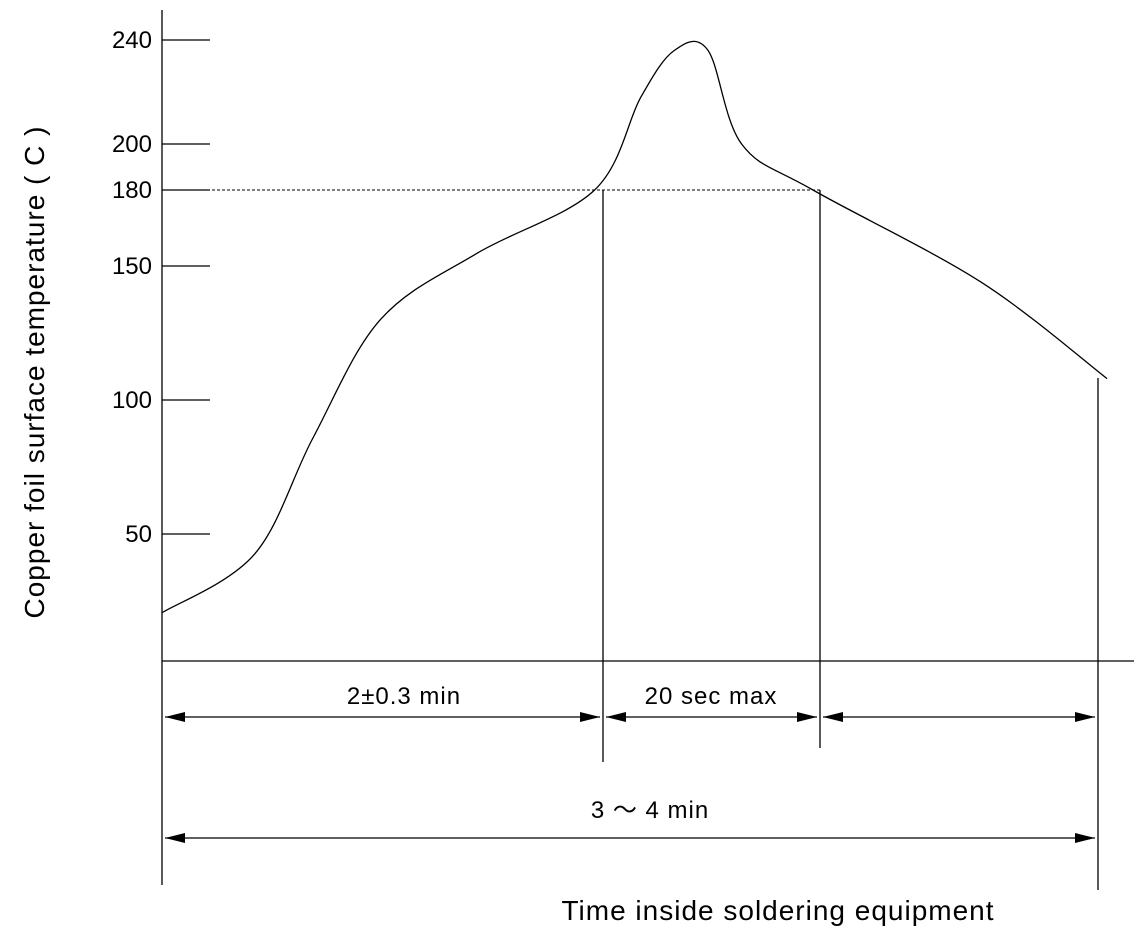 Image resolution: width=1134 pixels, height=935 pixels. I want to click on y-tick-label: 240, so click(132, 40).